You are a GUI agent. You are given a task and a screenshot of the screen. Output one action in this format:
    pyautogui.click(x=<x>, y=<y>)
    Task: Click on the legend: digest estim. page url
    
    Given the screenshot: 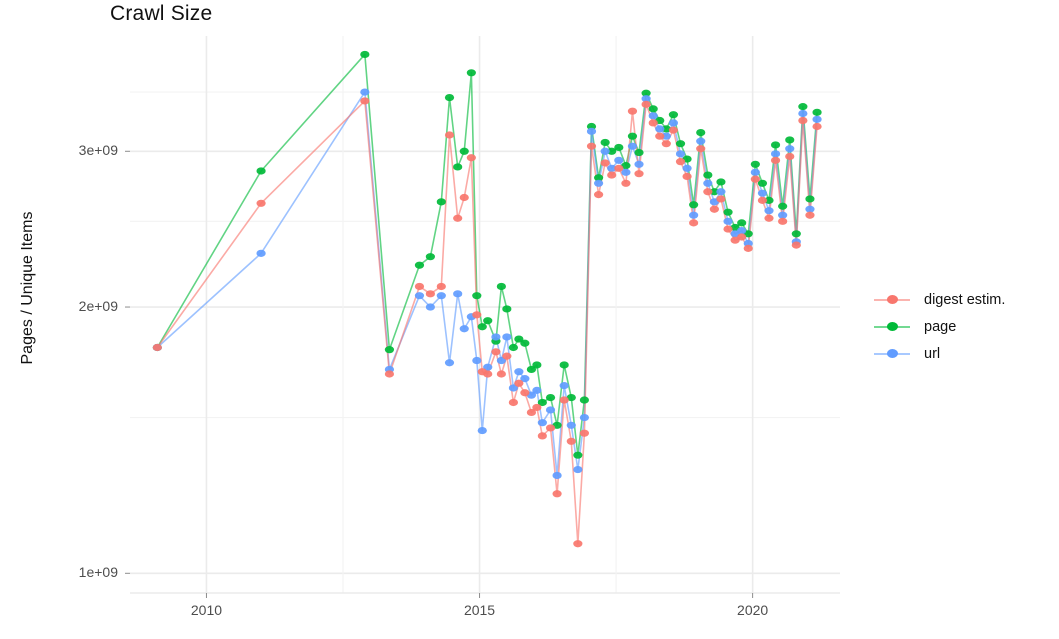 What is the action you would take?
    pyautogui.click(x=964, y=326)
    